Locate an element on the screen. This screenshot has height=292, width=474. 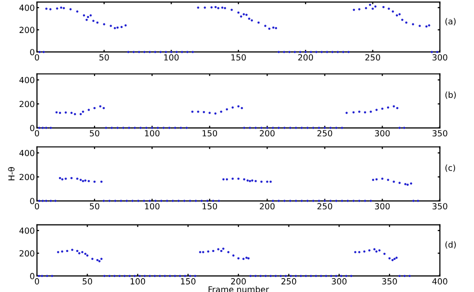
text: (d) is located at coordinates (450, 245).